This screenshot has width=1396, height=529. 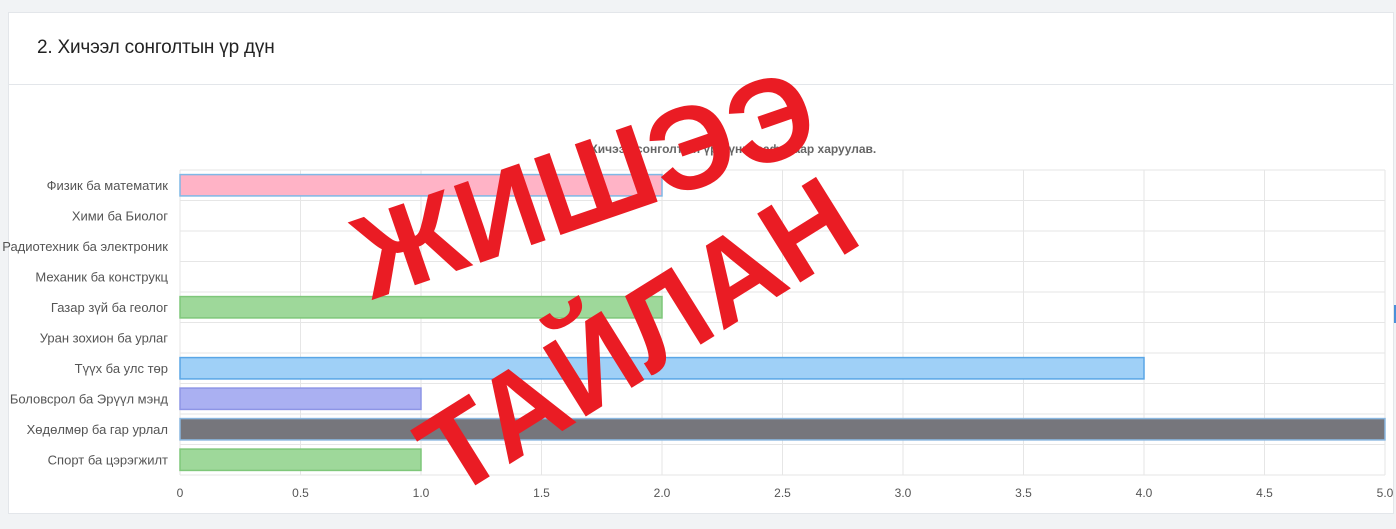 What do you see at coordinates (156, 47) in the screenshot?
I see `card-title: 2. Хичээл сонголтын үр дүн` at bounding box center [156, 47].